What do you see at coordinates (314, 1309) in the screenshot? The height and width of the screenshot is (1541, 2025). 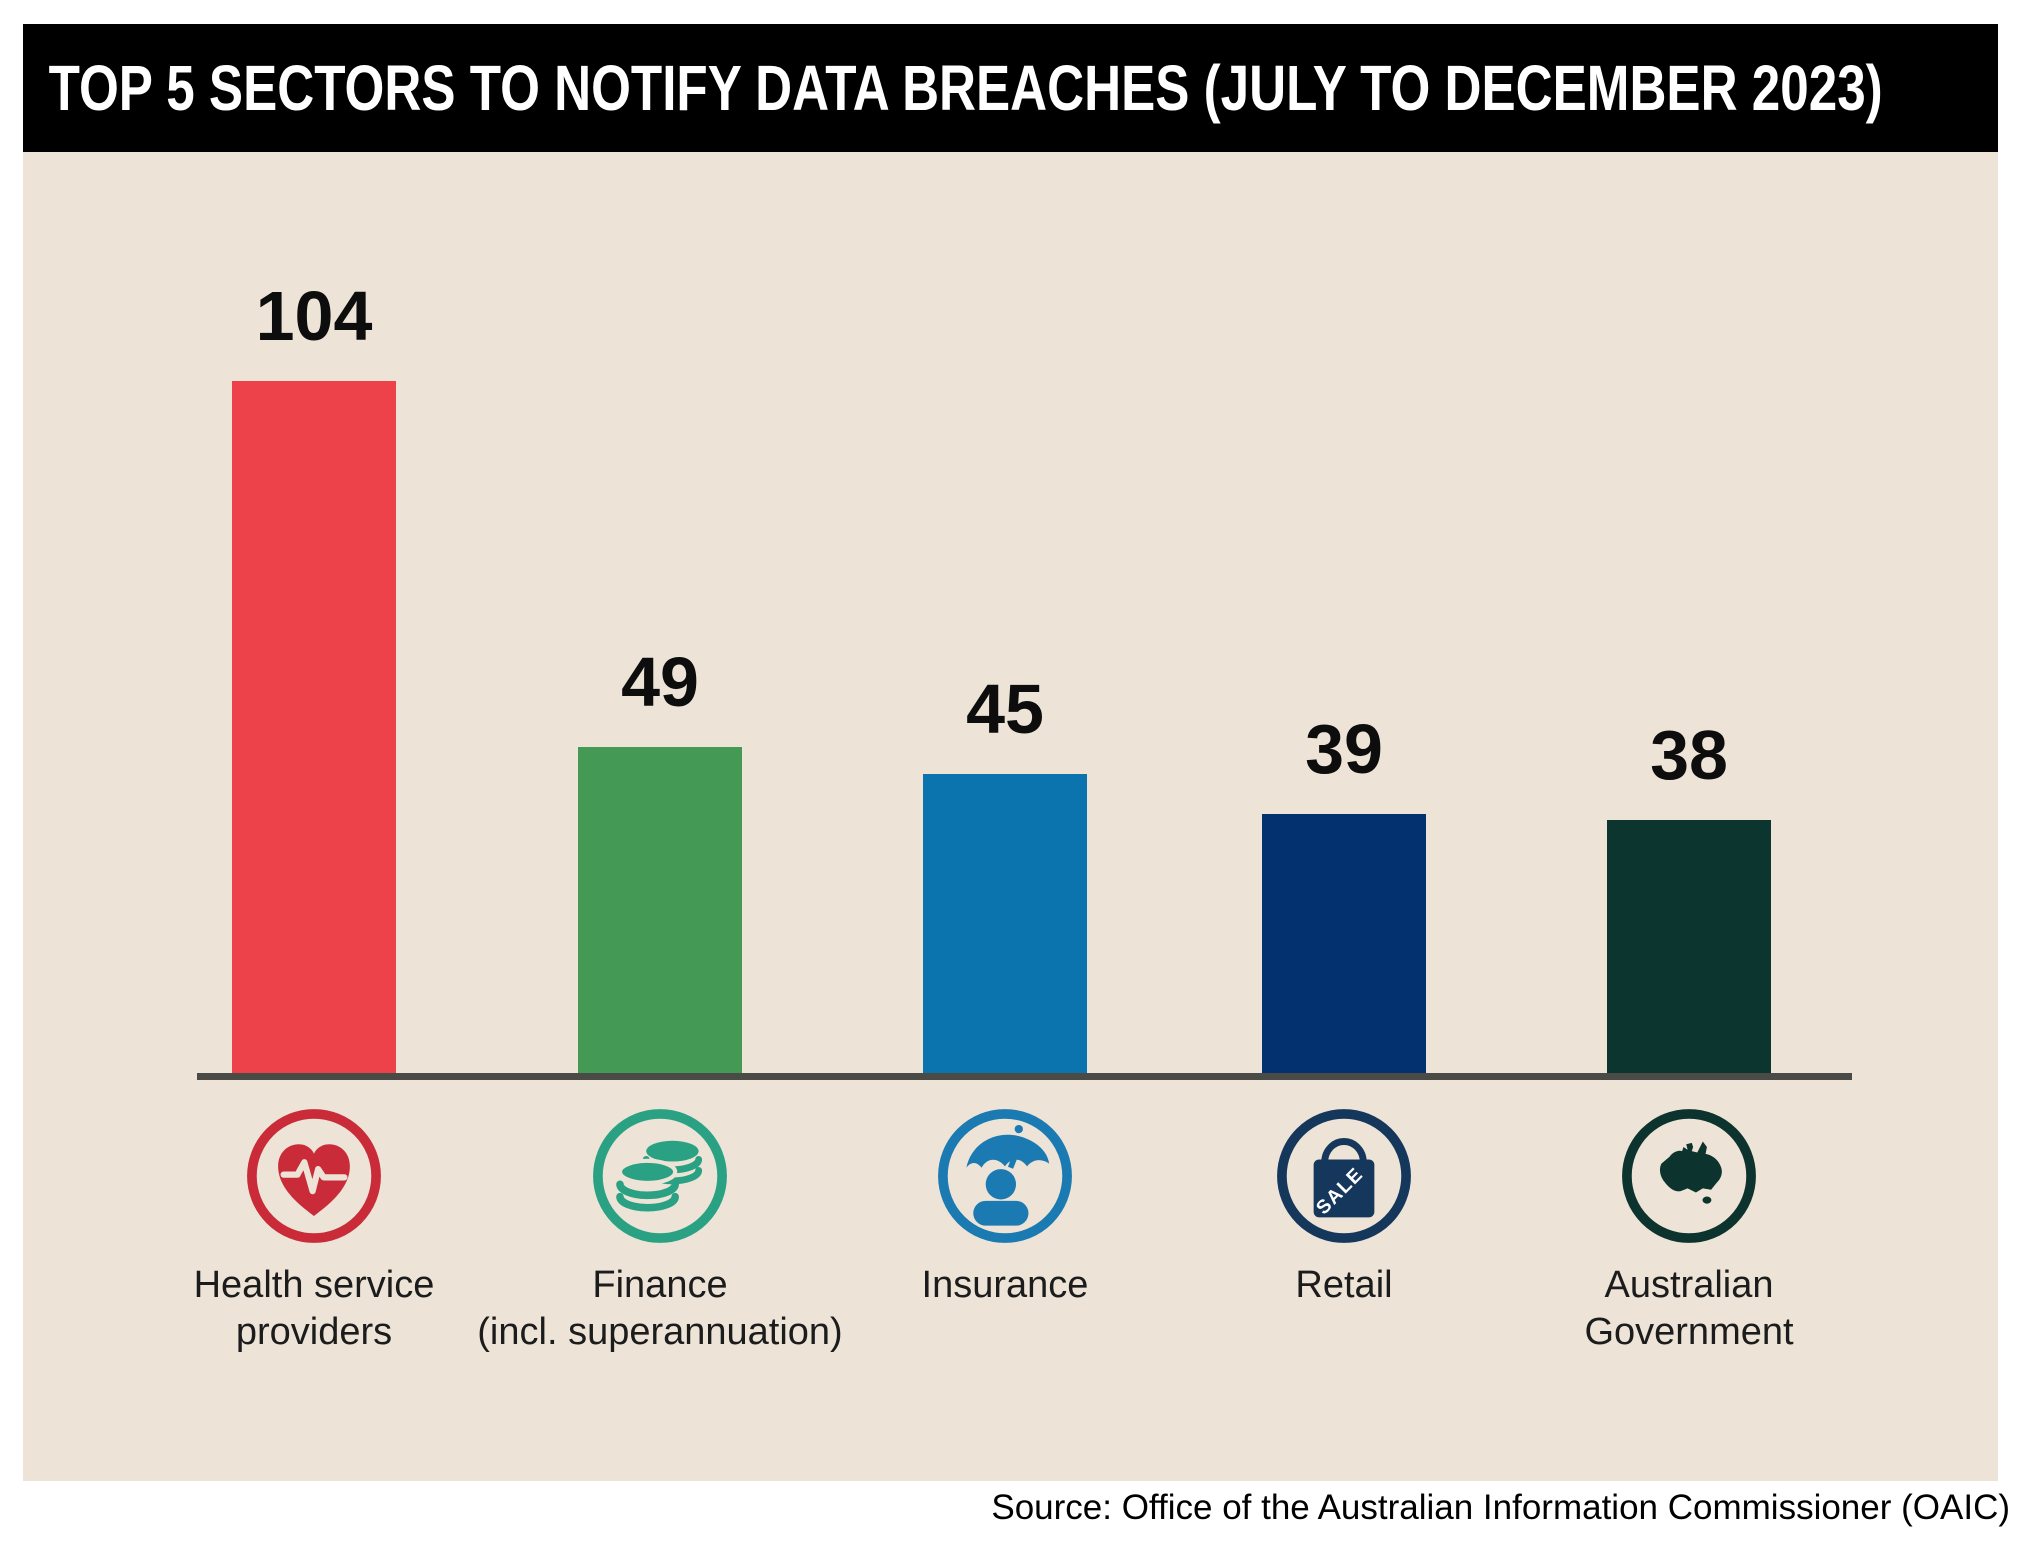 I see `bar-category-label: Health service providers` at bounding box center [314, 1309].